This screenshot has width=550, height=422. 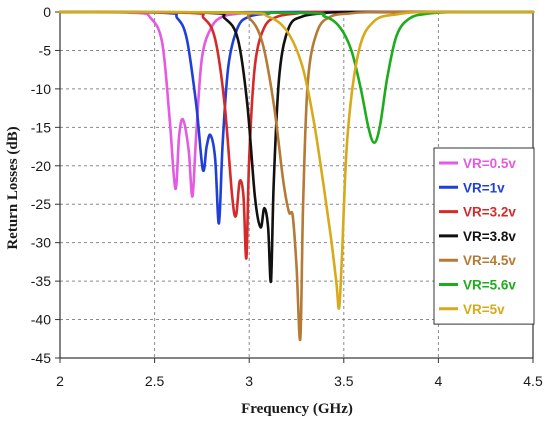 What do you see at coordinates (533, 381) in the screenshot?
I see `x-tick-label: 4.5` at bounding box center [533, 381].